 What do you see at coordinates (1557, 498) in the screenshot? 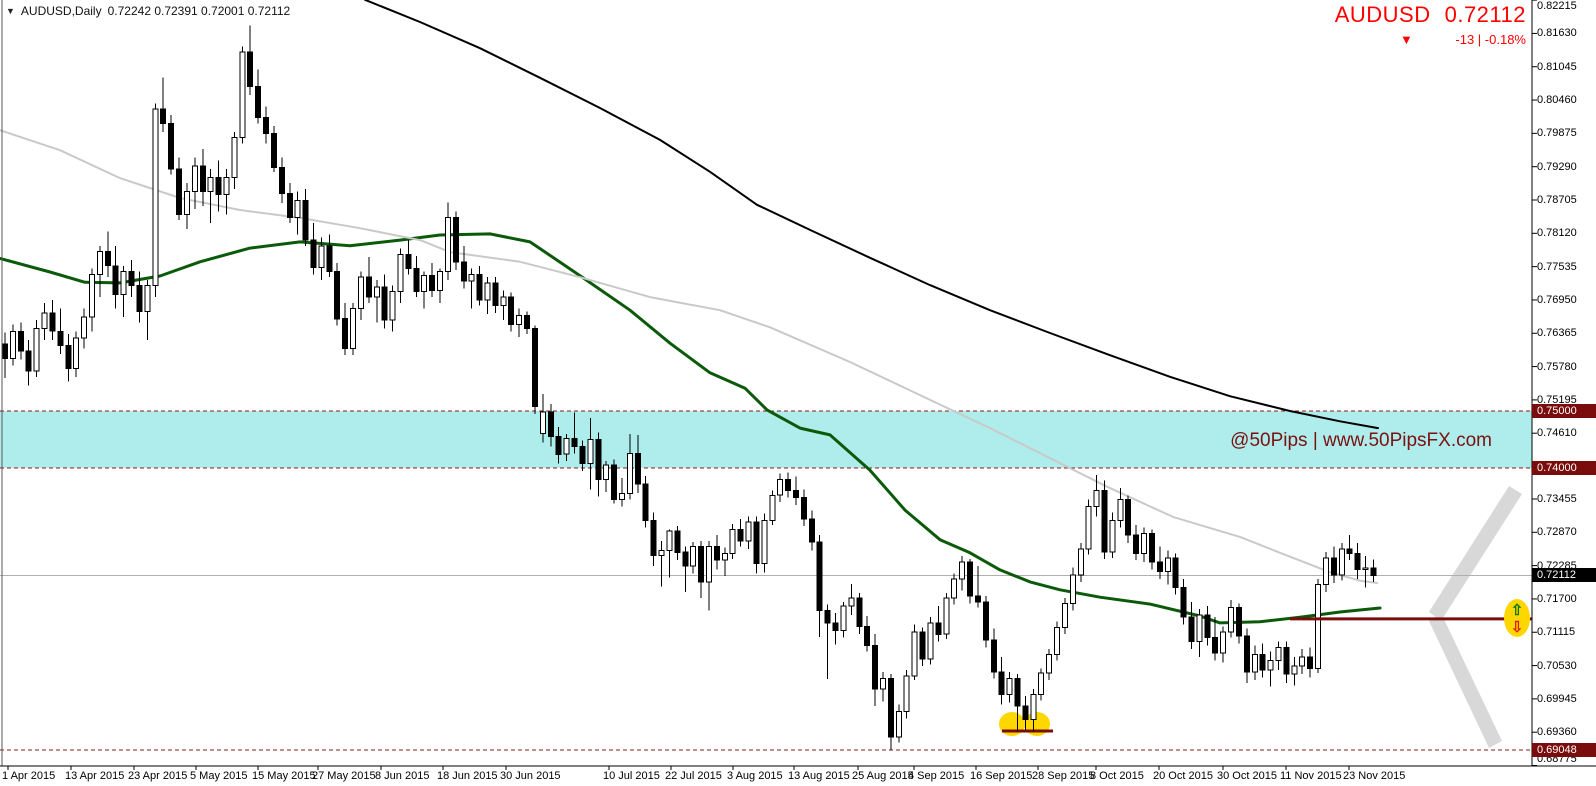
I see `price-axis-label: 0.73455` at bounding box center [1557, 498].